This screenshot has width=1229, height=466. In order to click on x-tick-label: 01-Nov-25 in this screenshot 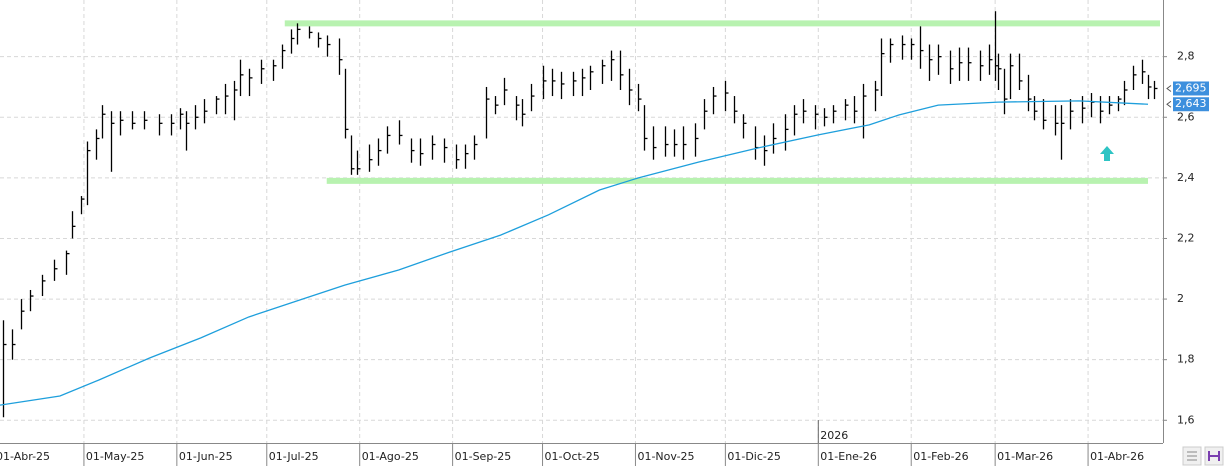, I will do `click(665, 456)`.